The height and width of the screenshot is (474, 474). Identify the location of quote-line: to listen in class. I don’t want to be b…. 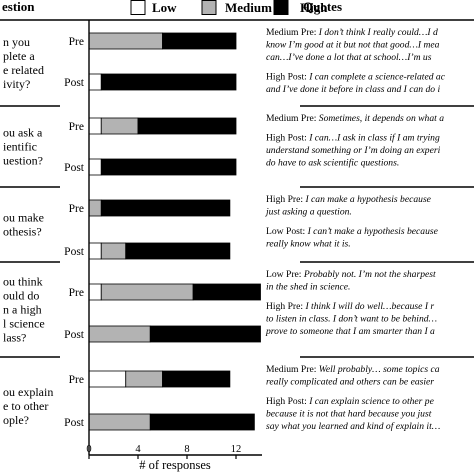
(351, 319).